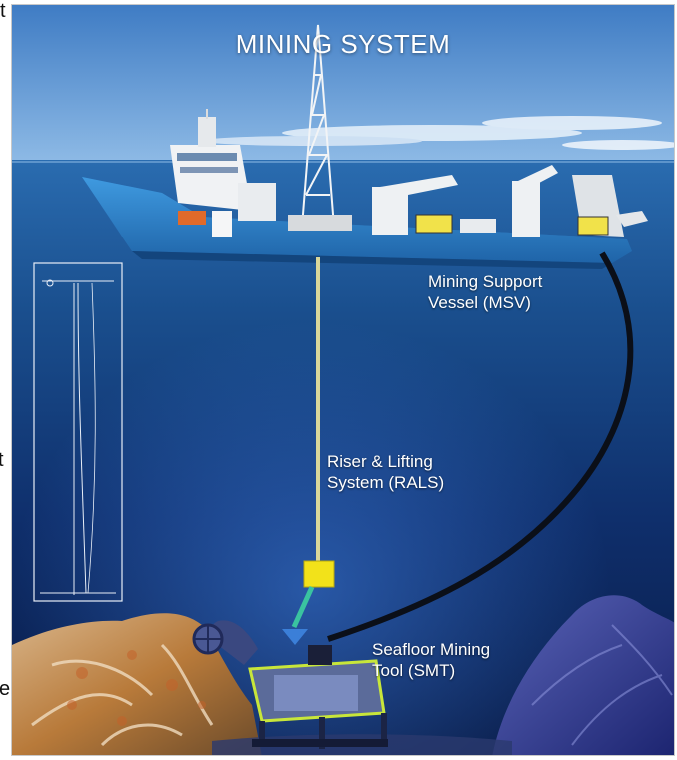 Image resolution: width=677 pixels, height=760 pixels. What do you see at coordinates (290, 684) in the screenshot?
I see `seafloor-mining-tool` at bounding box center [290, 684].